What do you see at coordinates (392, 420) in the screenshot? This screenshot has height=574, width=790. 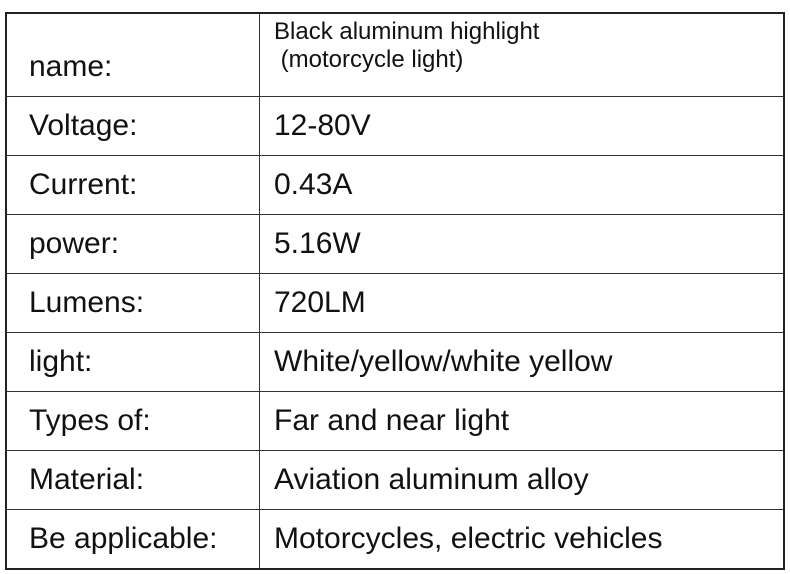 I see `spec-value: Far and near light` at bounding box center [392, 420].